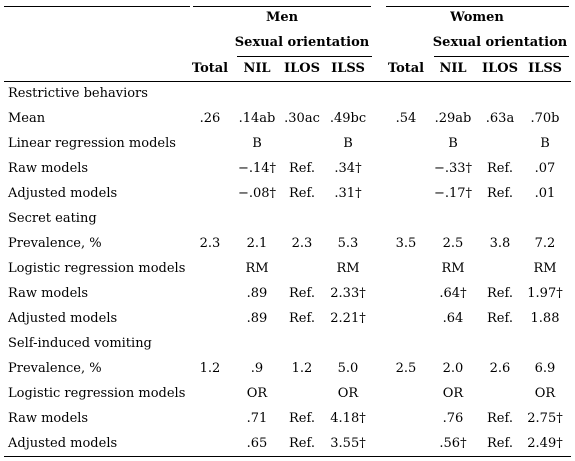 The height and width of the screenshot is (461, 575). Describe the element at coordinates (348, 118) in the screenshot. I see `table-cell: .49bc` at that location.